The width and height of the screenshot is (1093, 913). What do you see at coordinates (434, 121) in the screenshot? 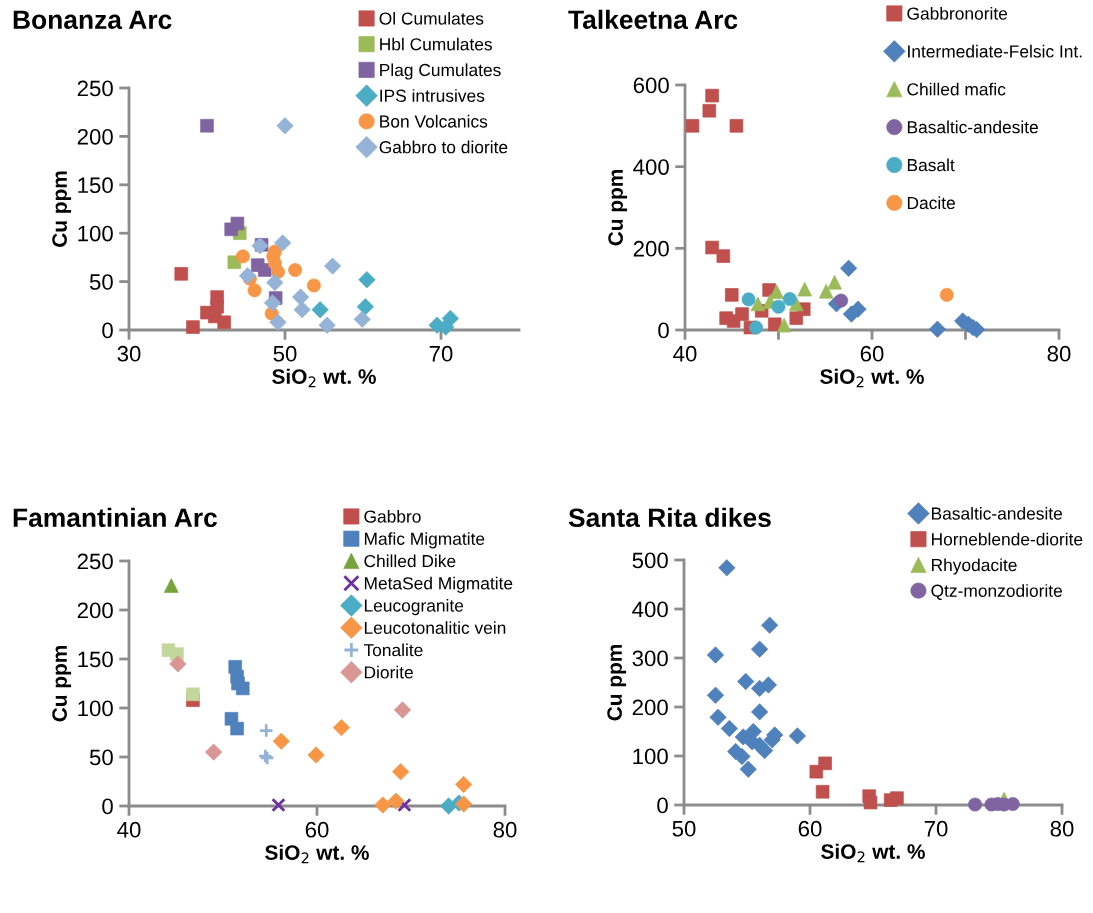
I see `legend-label: Bon Volcanics` at bounding box center [434, 121].